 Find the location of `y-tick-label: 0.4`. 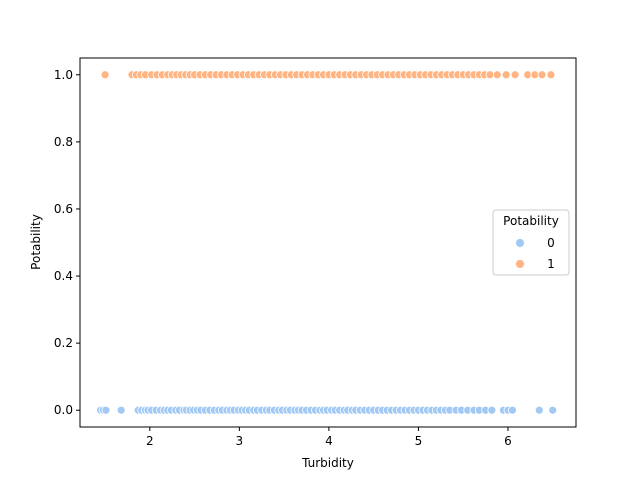

y-tick-label: 0.4 is located at coordinates (63, 276).